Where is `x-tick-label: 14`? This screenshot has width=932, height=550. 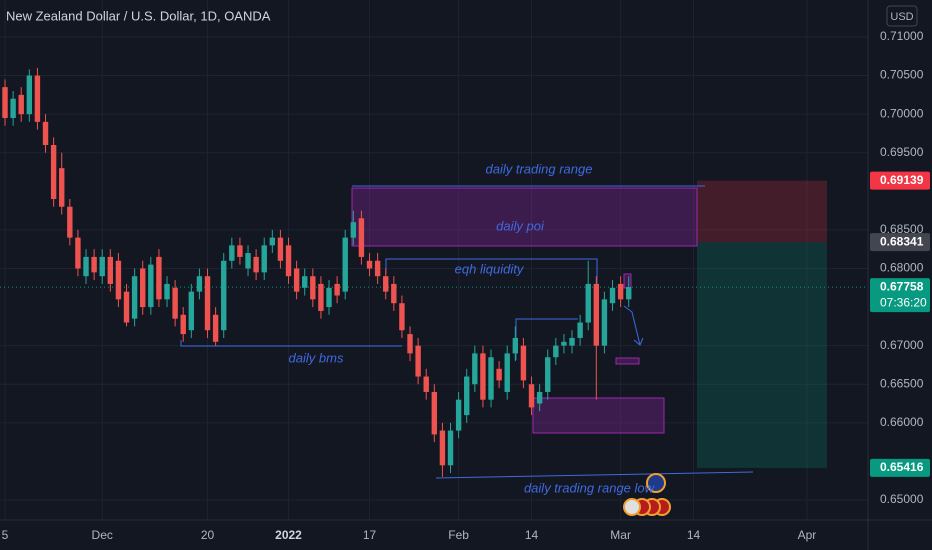
x-tick-label: 14 is located at coordinates (694, 535).